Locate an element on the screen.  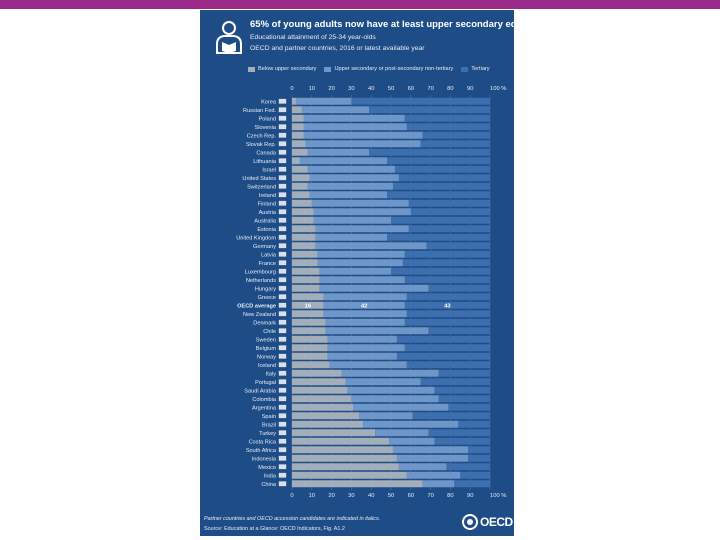
category-label: Switzerland is located at coordinates (261, 187).